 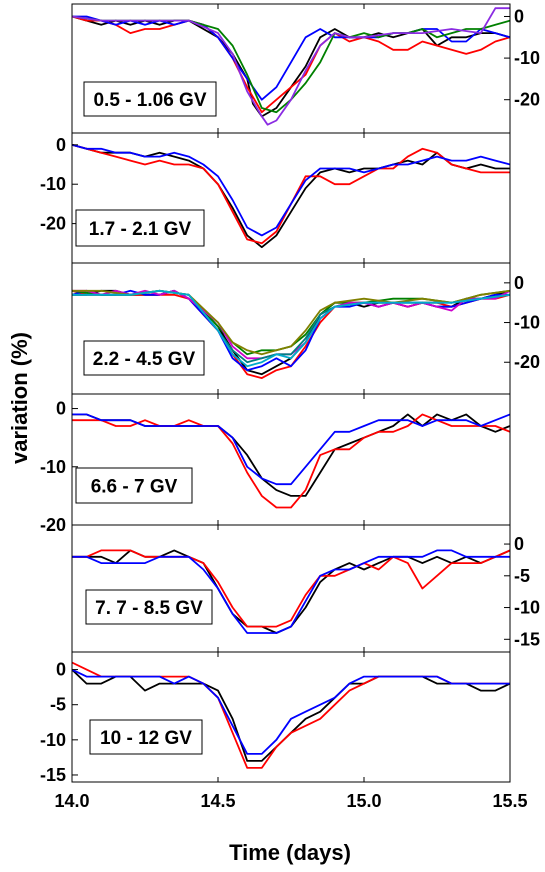 I want to click on series-line-cyan, so click(x=291, y=328).